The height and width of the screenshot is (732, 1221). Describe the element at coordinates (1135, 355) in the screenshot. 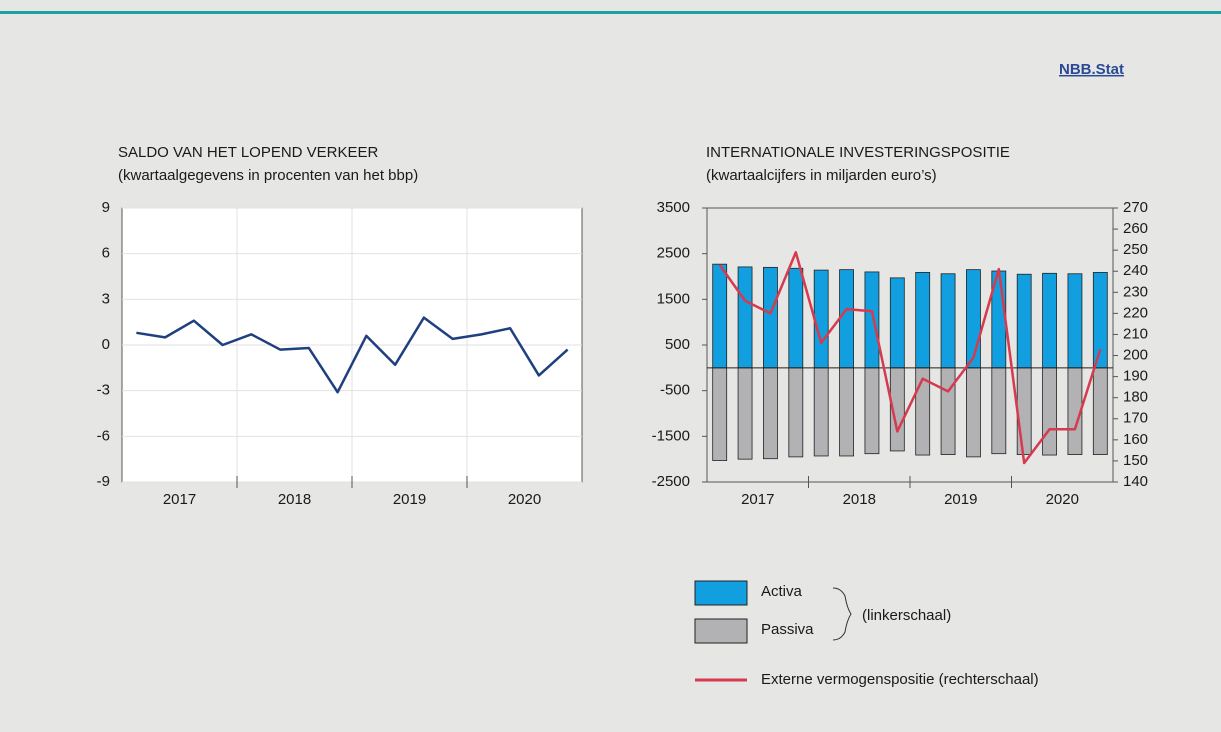

I see `y2-tick-label: 200` at that location.